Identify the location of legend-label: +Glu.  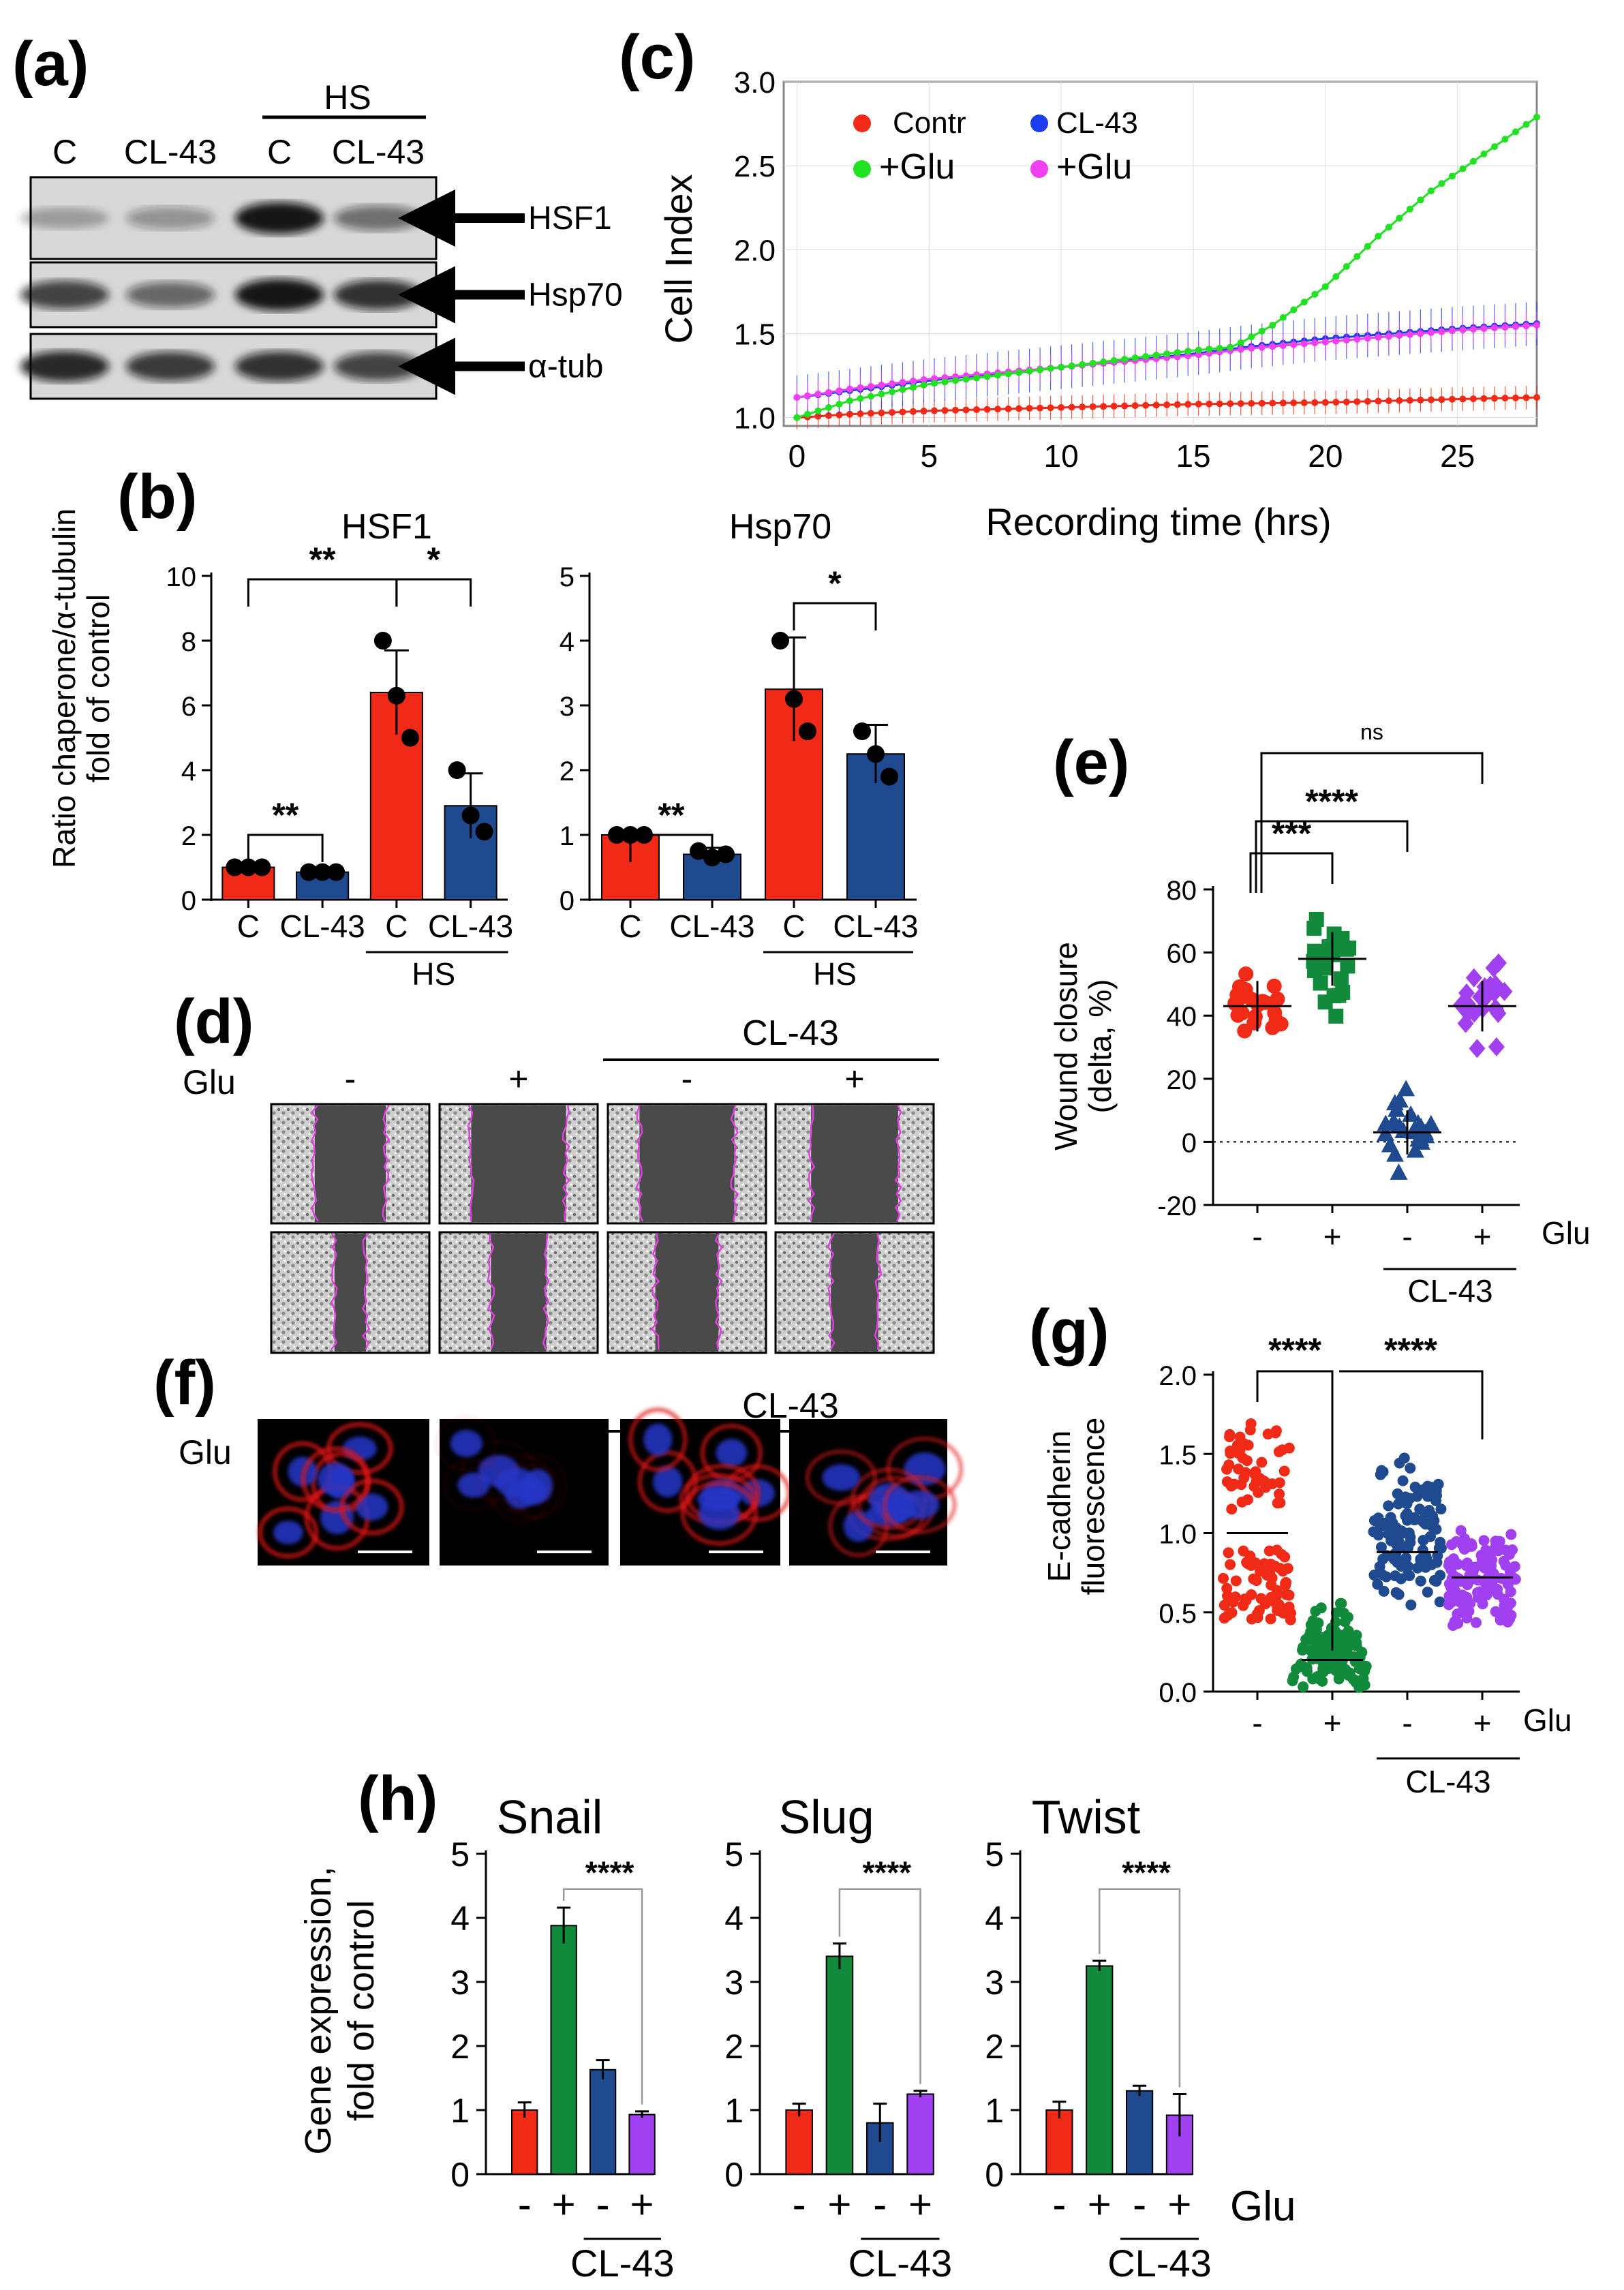
(917, 167).